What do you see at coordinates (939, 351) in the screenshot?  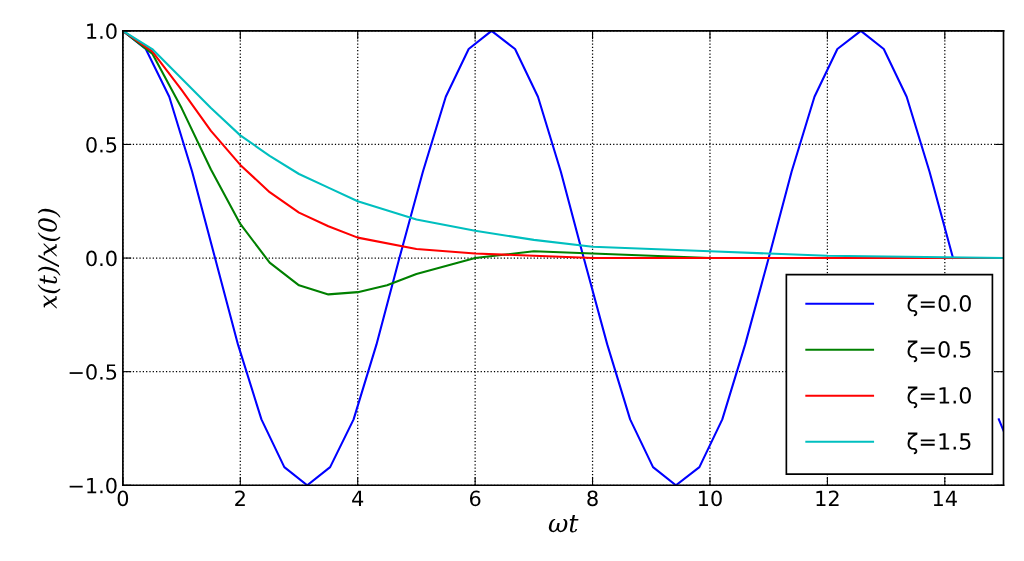 I see `legend-label: ζ=0.5` at bounding box center [939, 351].